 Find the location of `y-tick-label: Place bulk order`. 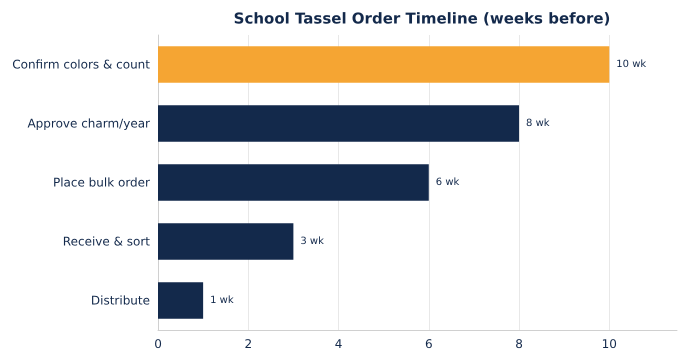

y-tick-label: Place bulk order is located at coordinates (101, 183).